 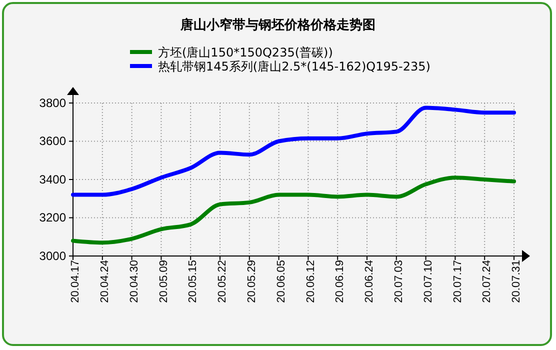 What do you see at coordinates (222, 281) in the screenshot?
I see `x-tick-label: 20.05.22` at bounding box center [222, 281].